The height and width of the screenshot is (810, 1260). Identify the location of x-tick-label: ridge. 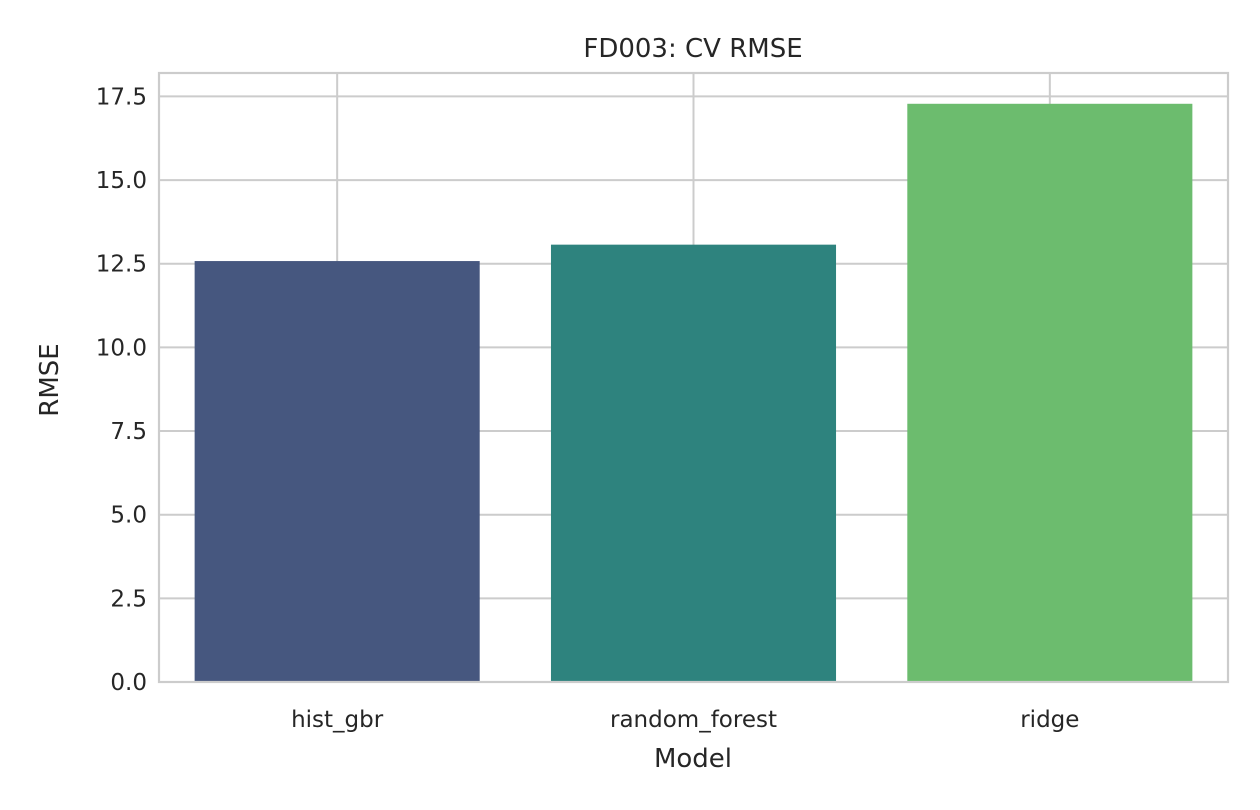
(1049, 720).